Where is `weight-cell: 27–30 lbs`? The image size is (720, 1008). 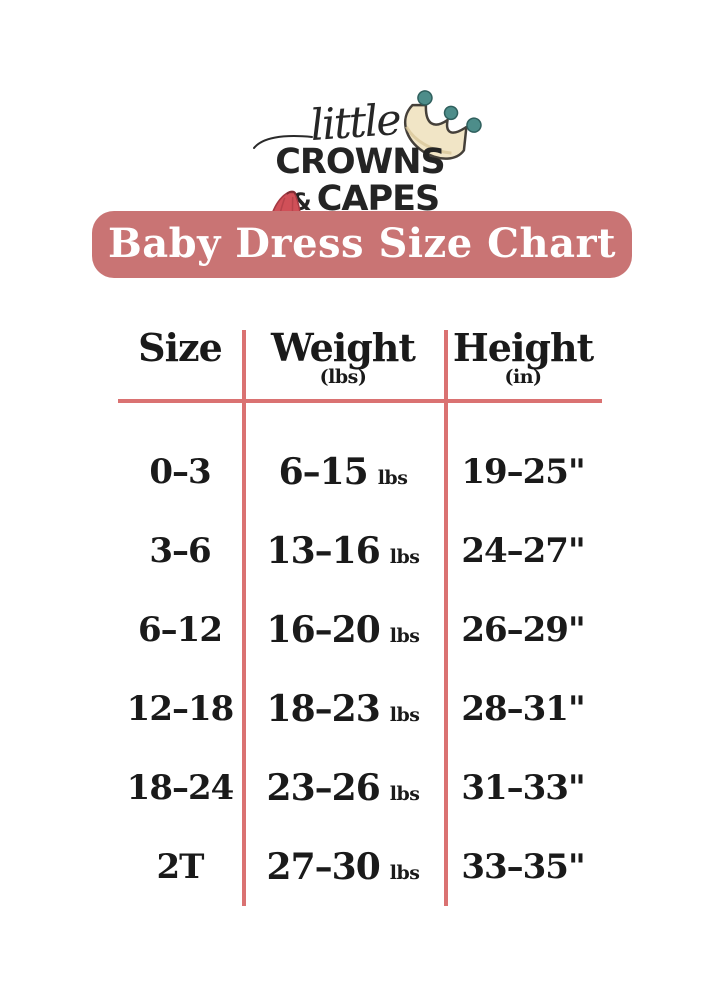 weight-cell: 27–30 lbs is located at coordinates (343, 867).